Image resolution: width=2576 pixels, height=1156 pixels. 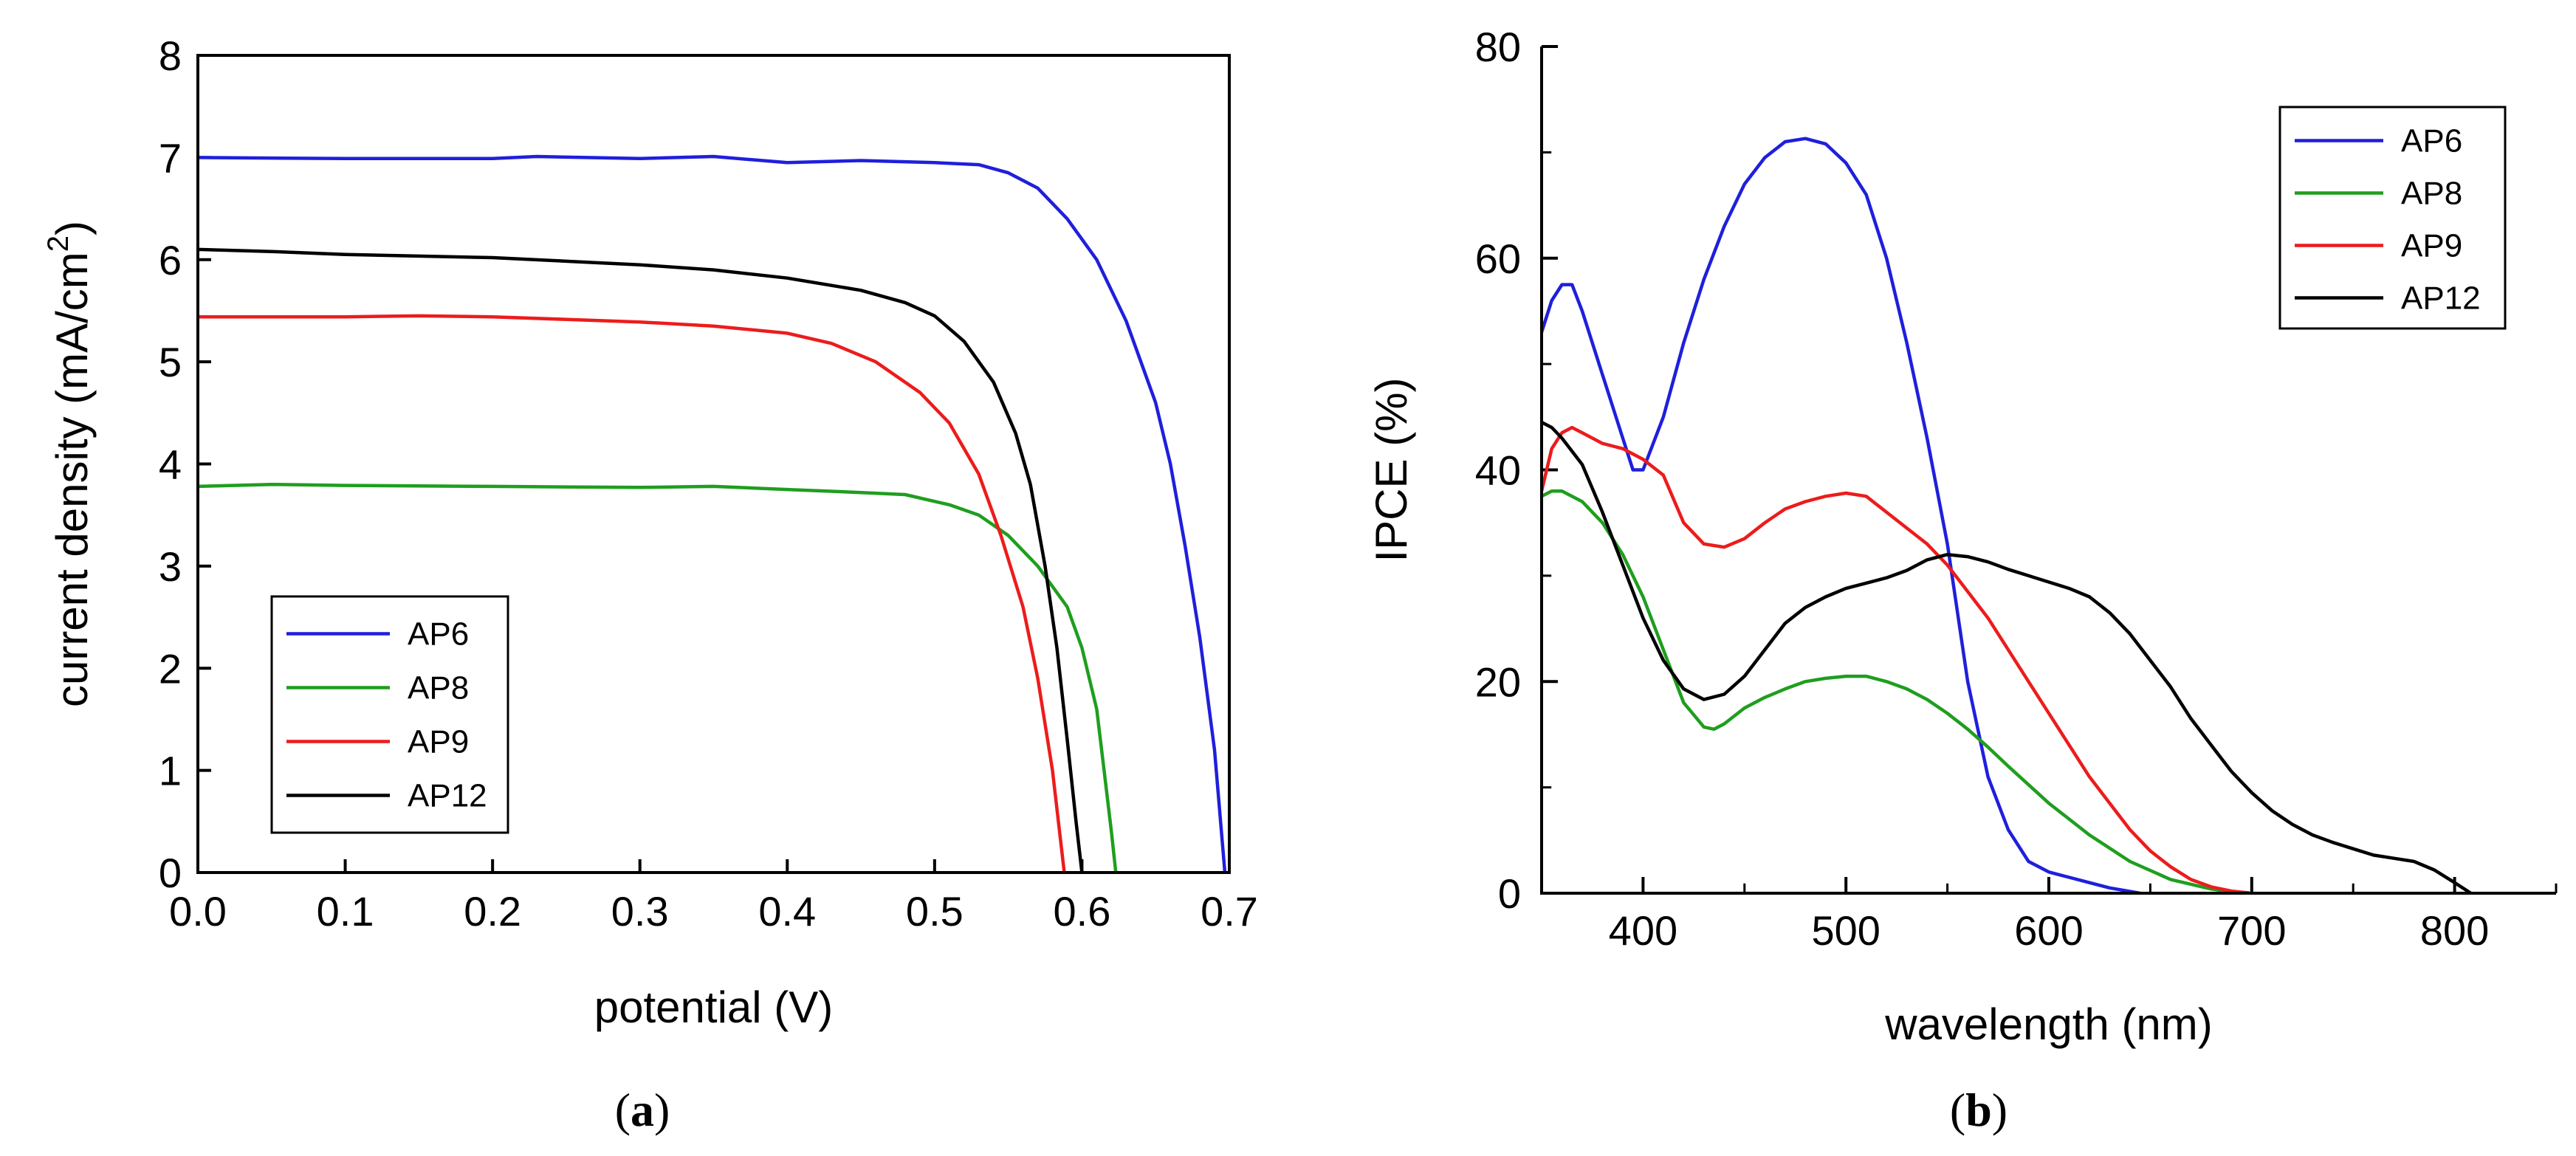 What do you see at coordinates (2454, 930) in the screenshot?
I see `b-x-tick-label: 800` at bounding box center [2454, 930].